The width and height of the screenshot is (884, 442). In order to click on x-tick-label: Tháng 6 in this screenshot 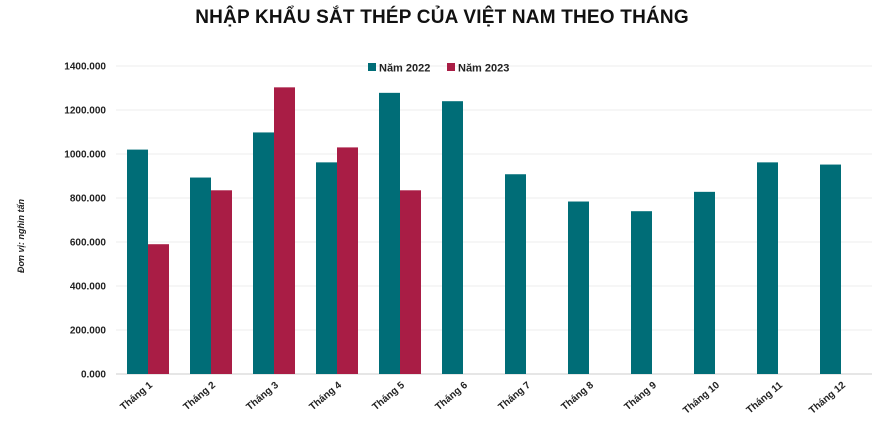, I will do `click(451, 396)`.